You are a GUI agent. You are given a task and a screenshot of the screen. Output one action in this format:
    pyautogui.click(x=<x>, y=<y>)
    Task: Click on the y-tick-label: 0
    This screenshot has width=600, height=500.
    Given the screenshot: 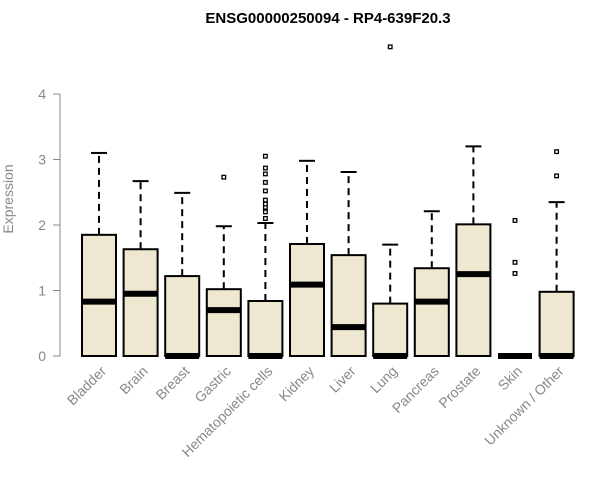 What is the action you would take?
    pyautogui.click(x=42, y=356)
    